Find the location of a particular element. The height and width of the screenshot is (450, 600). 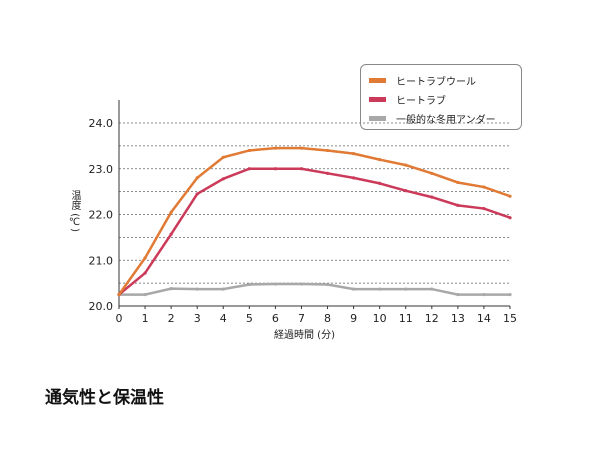

x-tick-label: 15 is located at coordinates (510, 318).